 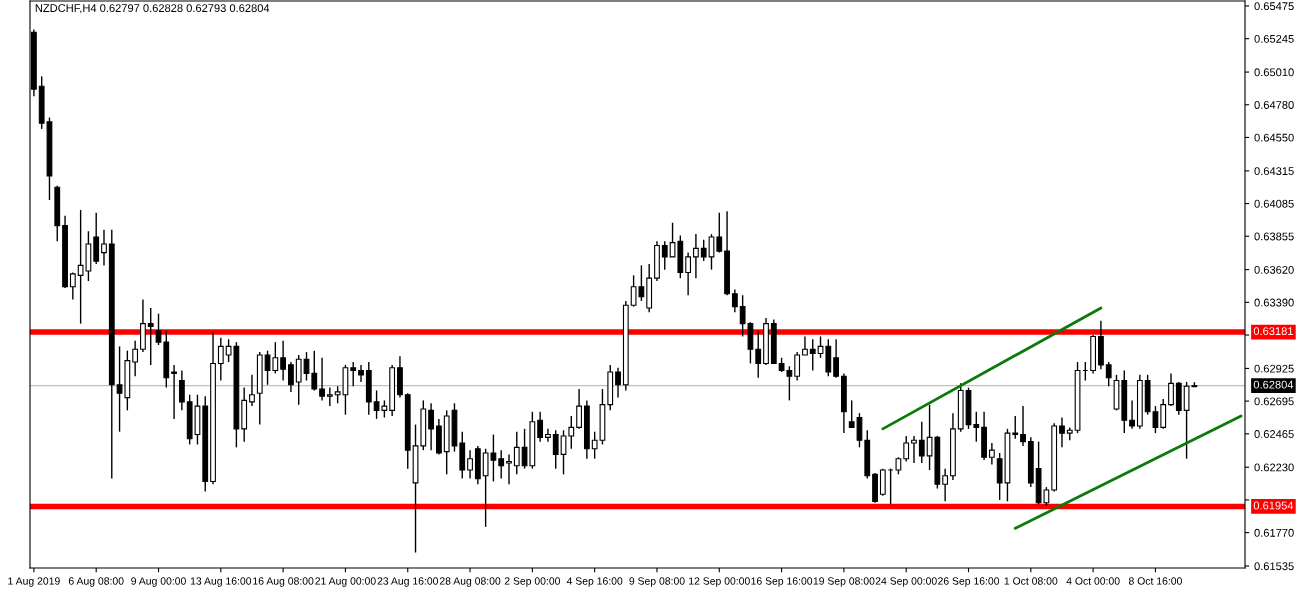 What do you see at coordinates (221, 582) in the screenshot?
I see `x-tick-label: 13 Aug 16:00` at bounding box center [221, 582].